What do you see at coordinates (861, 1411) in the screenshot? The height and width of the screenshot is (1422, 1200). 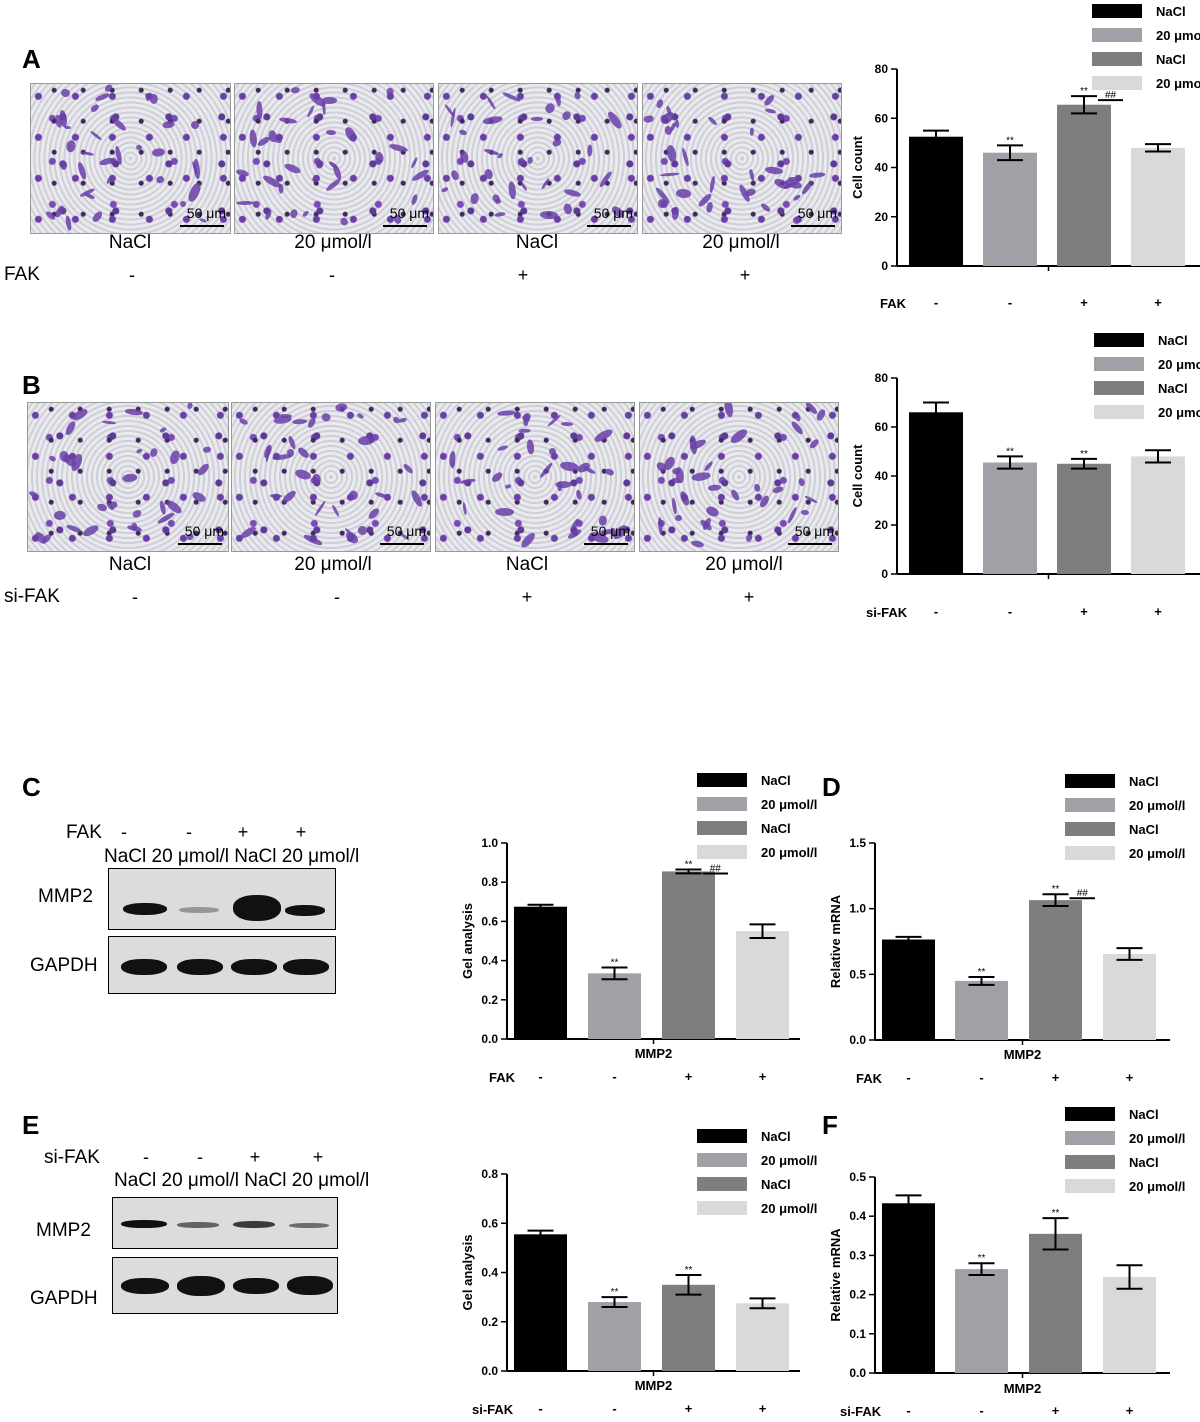 I see `row-label: si-FAK` at bounding box center [861, 1411].